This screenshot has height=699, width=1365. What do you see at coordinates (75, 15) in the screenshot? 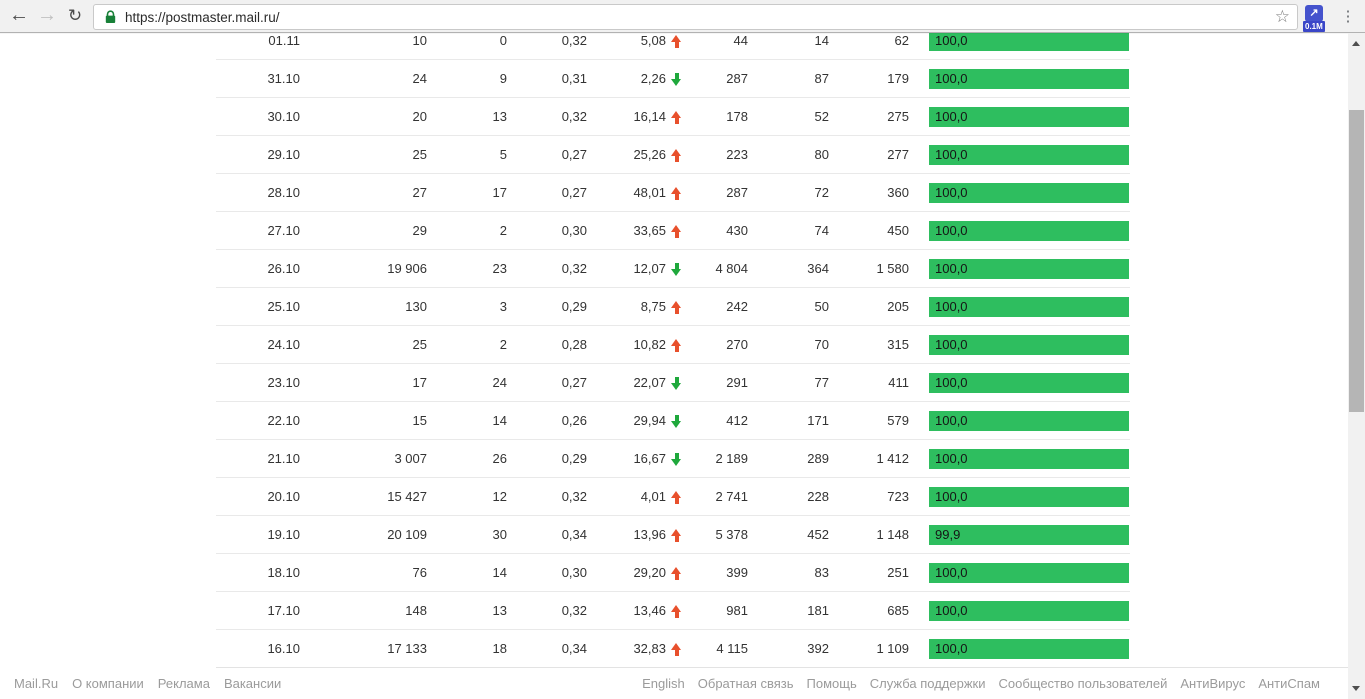
I see `reload-icon: ↻` at bounding box center [75, 15].